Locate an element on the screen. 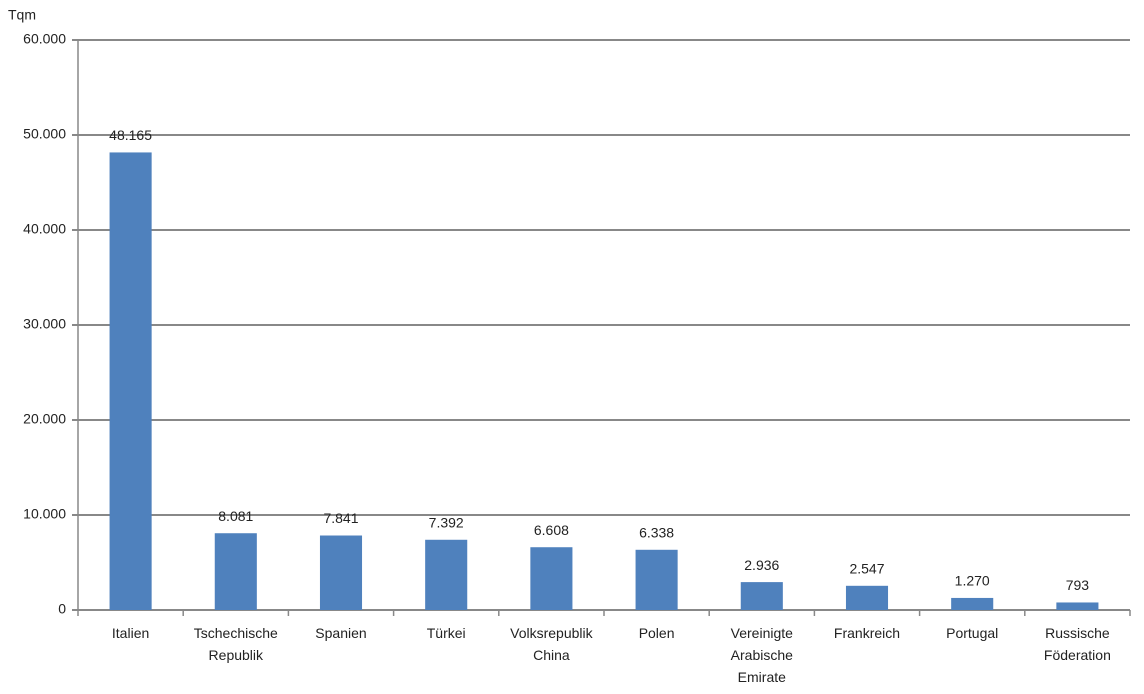 The height and width of the screenshot is (694, 1144). y-tick-label: 0 is located at coordinates (62, 609).